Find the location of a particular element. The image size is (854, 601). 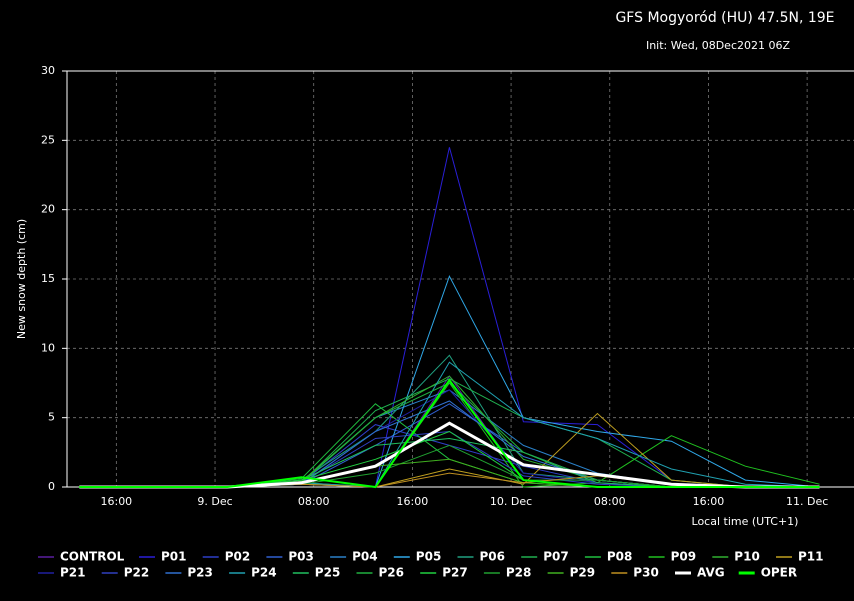

x-tick-label: 10. Dec is located at coordinates (511, 501).